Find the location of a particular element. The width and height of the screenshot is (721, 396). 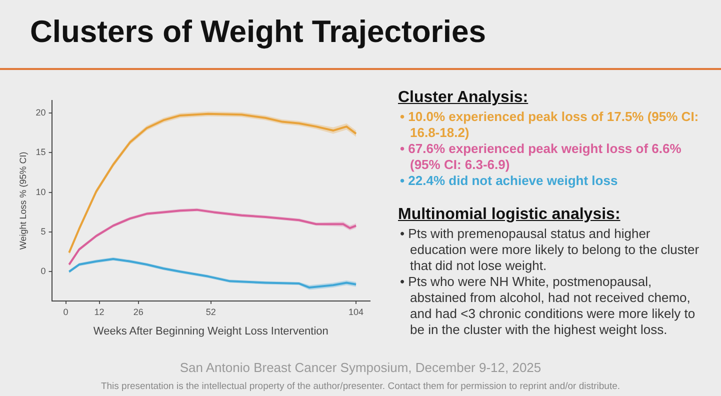

x-tick-label: 0 is located at coordinates (65, 311).